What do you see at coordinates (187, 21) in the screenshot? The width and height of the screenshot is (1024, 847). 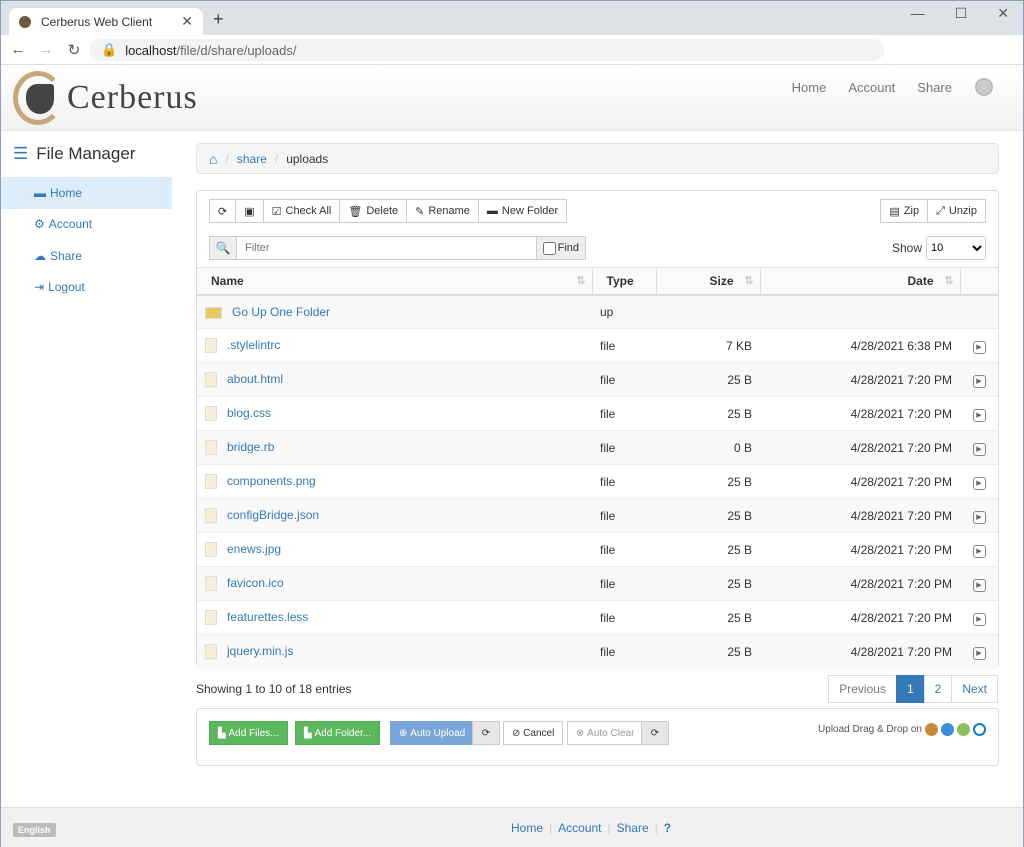 I see `close-tab-icon: ✕` at bounding box center [187, 21].